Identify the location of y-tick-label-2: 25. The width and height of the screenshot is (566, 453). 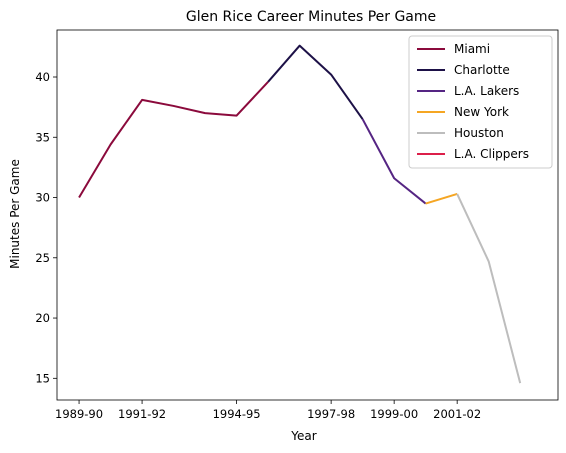
(42, 258).